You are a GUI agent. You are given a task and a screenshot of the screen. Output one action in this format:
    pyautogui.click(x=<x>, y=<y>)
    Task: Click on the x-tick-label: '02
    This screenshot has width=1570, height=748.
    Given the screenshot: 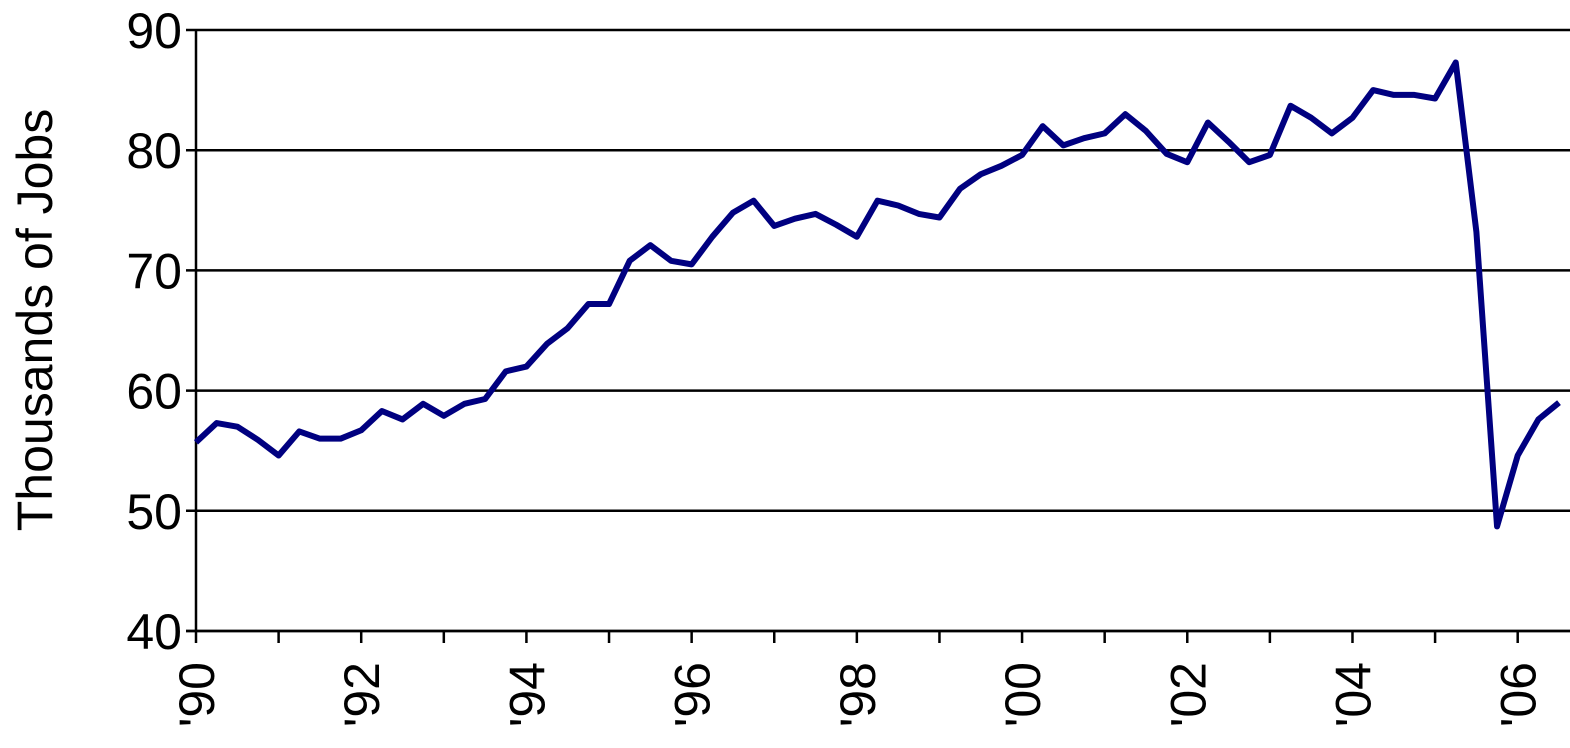 What is the action you would take?
    pyautogui.click(x=1188, y=694)
    